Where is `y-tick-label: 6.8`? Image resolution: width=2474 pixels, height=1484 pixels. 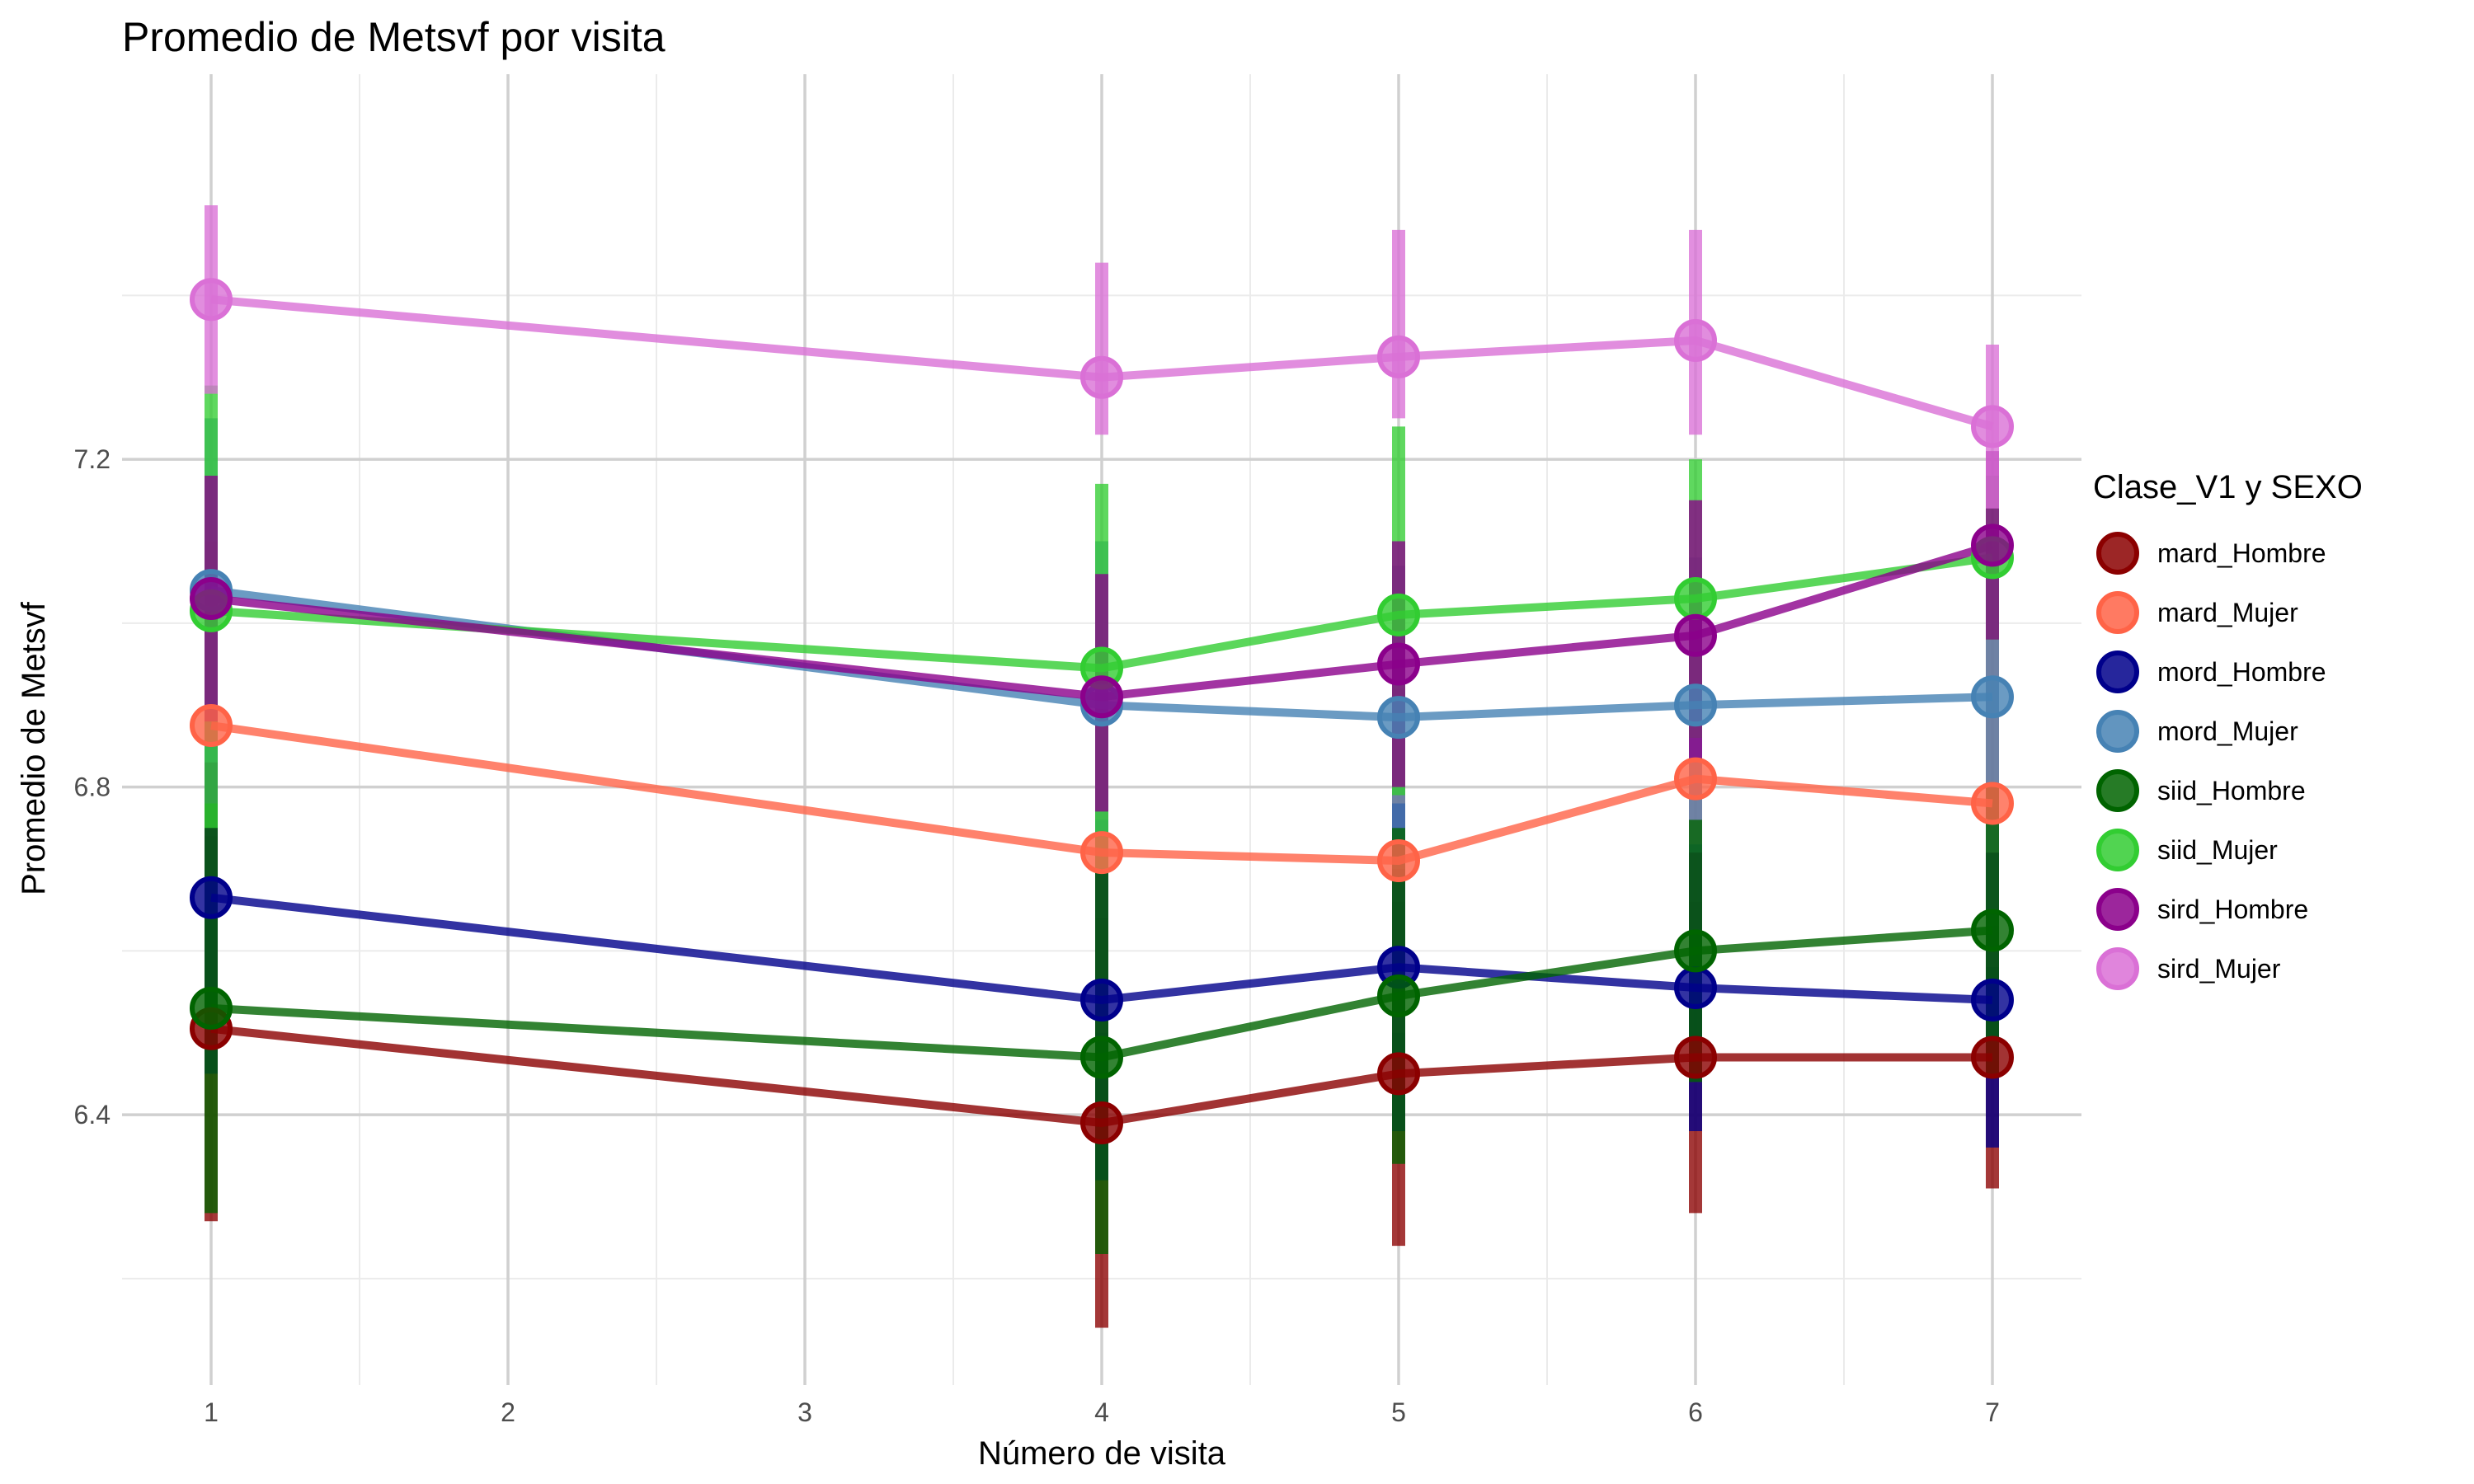 y-tick-label: 6.8 is located at coordinates (92, 787).